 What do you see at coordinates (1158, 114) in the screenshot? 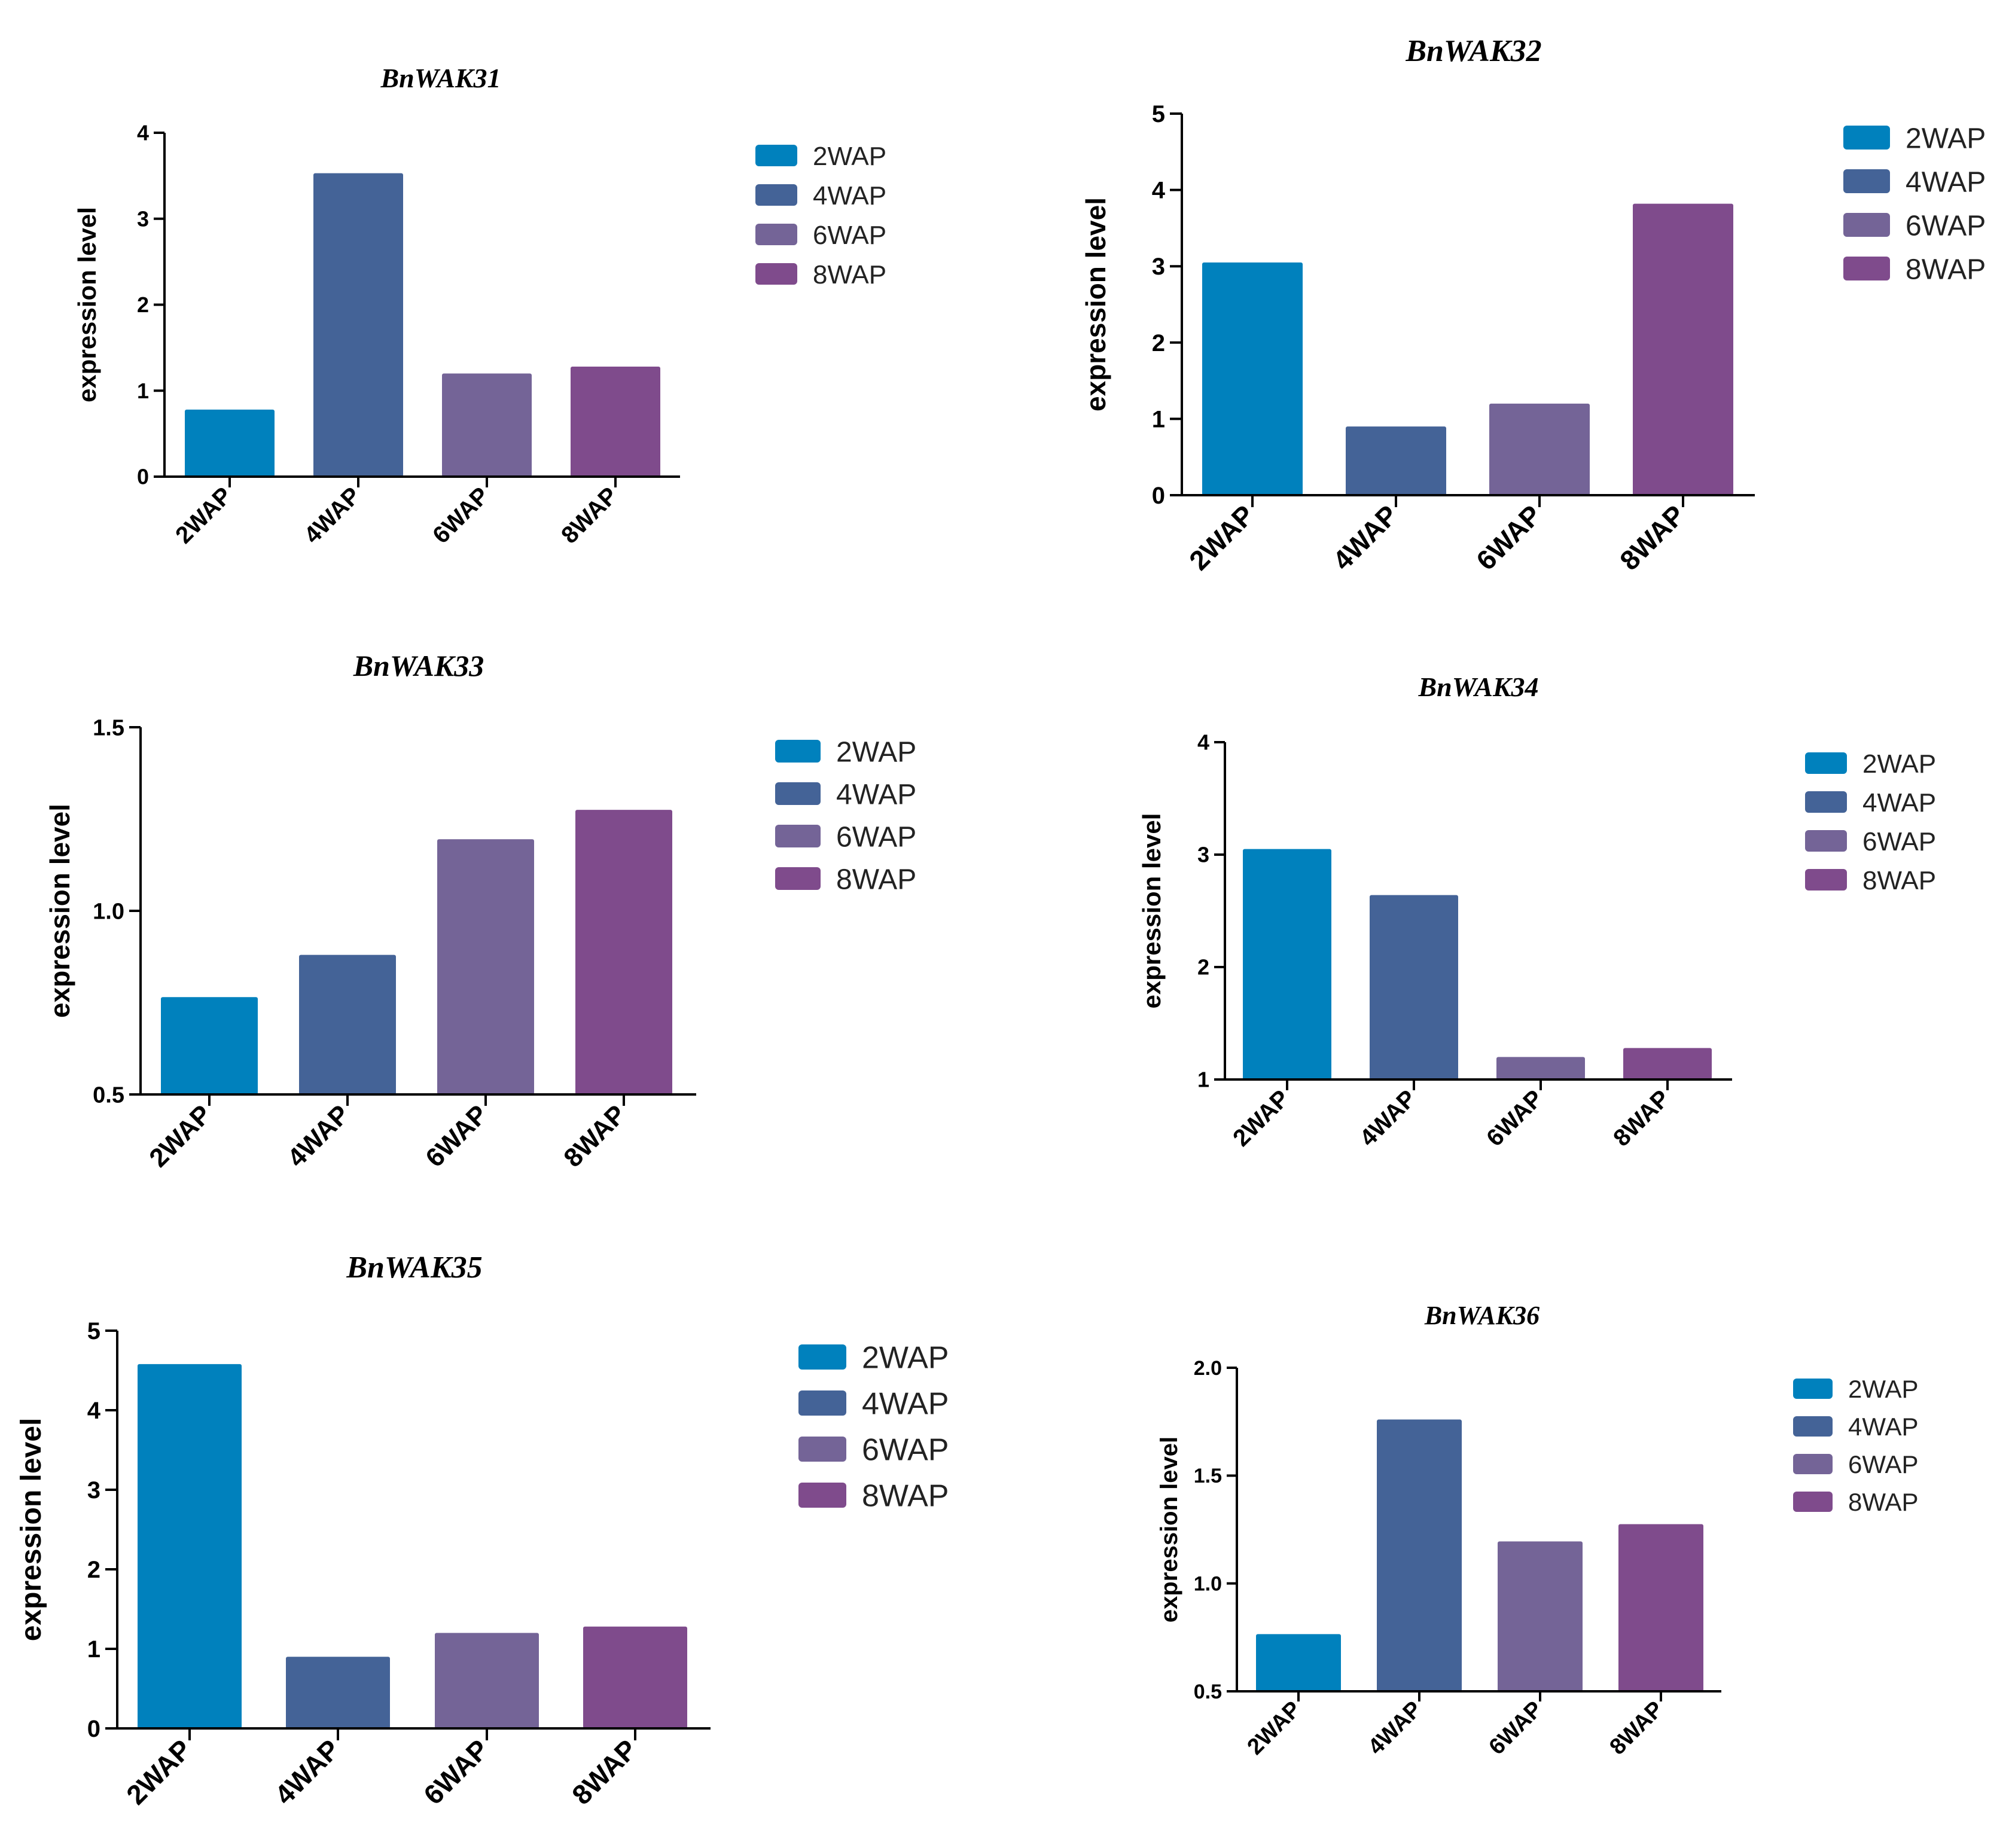
I see `y-tick-label: 5` at bounding box center [1158, 114].